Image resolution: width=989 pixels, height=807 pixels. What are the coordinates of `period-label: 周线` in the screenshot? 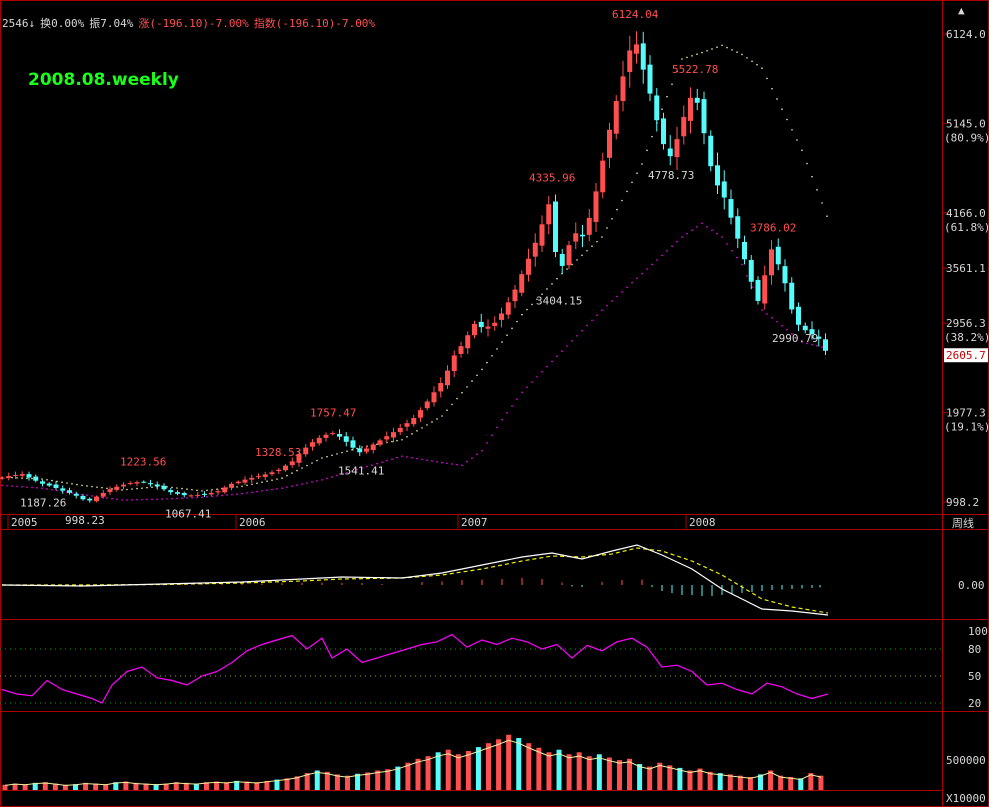 It's located at (963, 523).